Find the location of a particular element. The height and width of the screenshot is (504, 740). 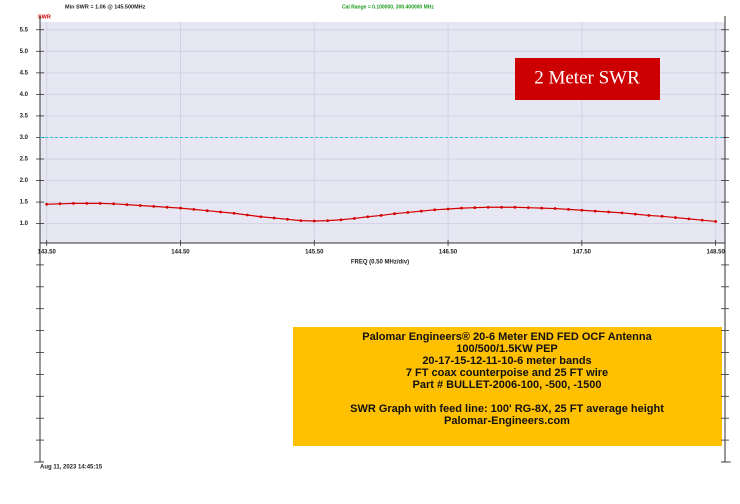

y-tick-label: 2.0 is located at coordinates (24, 181).